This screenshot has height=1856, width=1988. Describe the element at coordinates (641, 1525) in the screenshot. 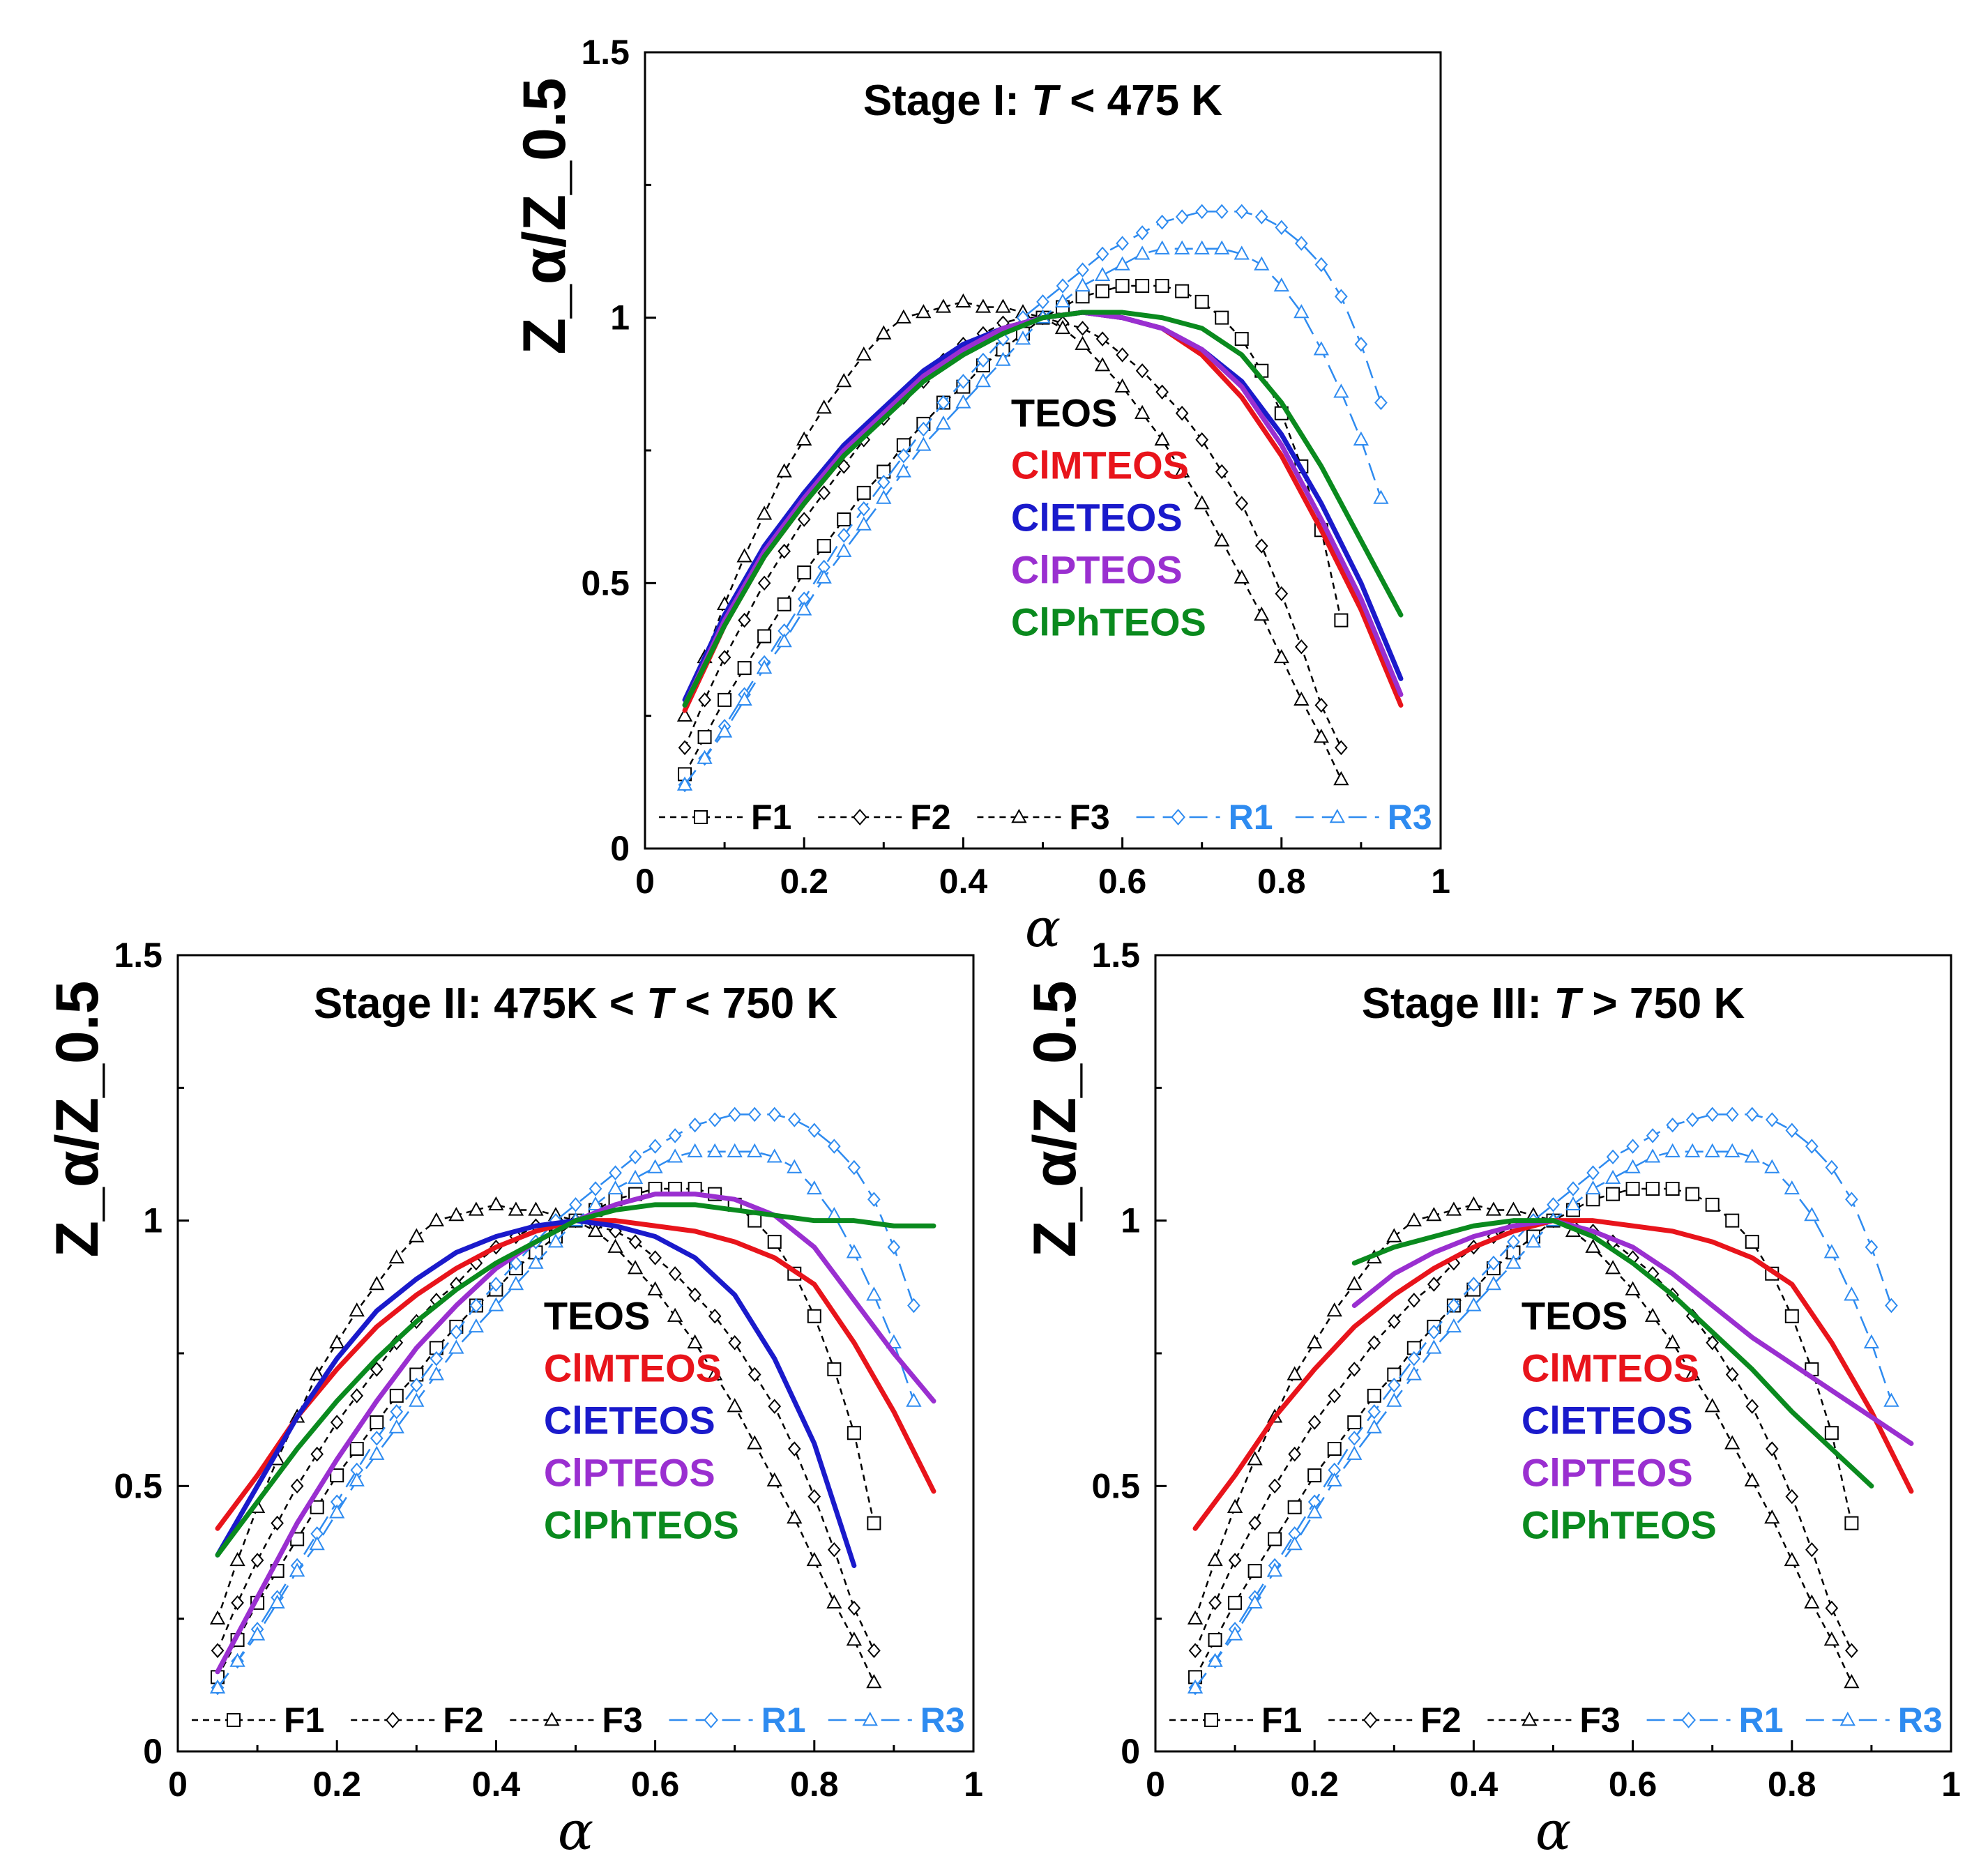

I see `compound-label: ClPhTEOS` at that location.